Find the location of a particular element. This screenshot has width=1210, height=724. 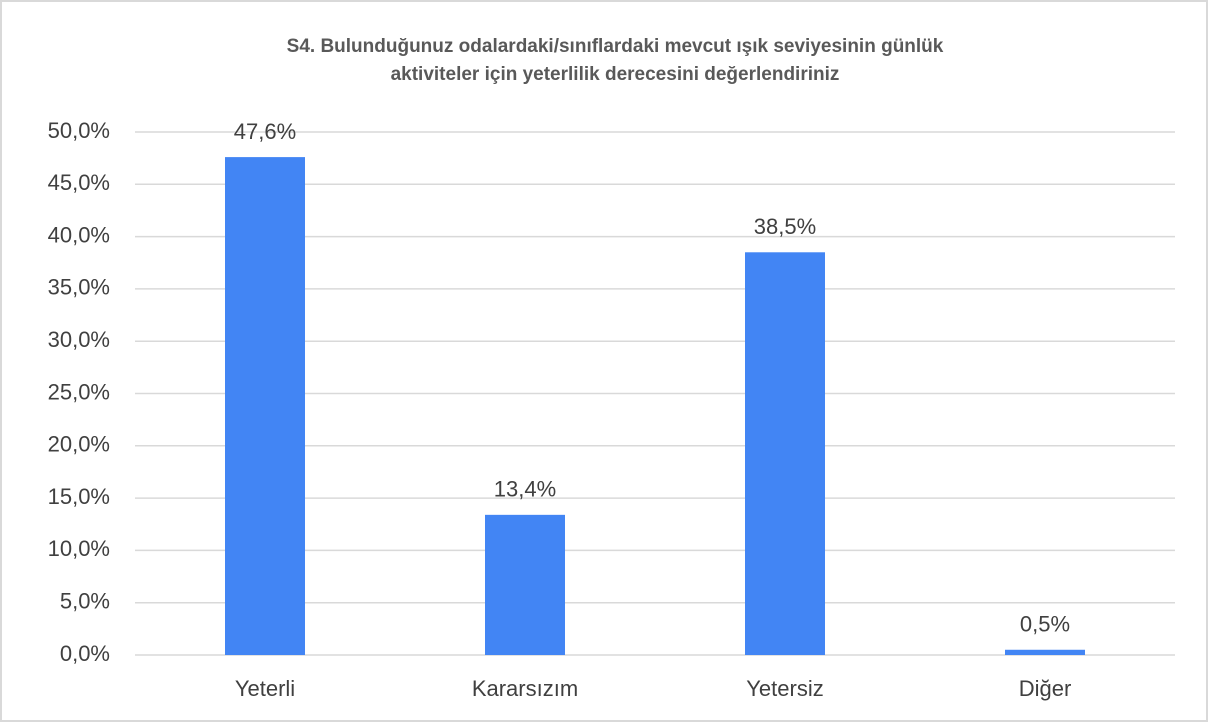

y-tick-label: 20,0% is located at coordinates (79, 444).